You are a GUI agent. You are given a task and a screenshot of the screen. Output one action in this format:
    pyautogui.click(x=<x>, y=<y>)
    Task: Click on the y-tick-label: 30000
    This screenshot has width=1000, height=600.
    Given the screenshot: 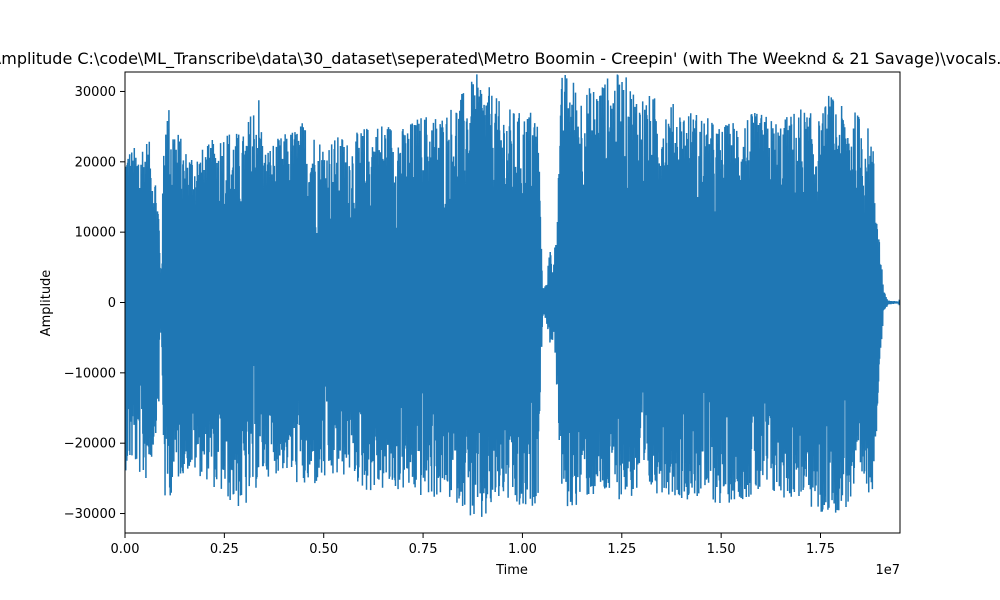 What is the action you would take?
    pyautogui.click(x=95, y=92)
    